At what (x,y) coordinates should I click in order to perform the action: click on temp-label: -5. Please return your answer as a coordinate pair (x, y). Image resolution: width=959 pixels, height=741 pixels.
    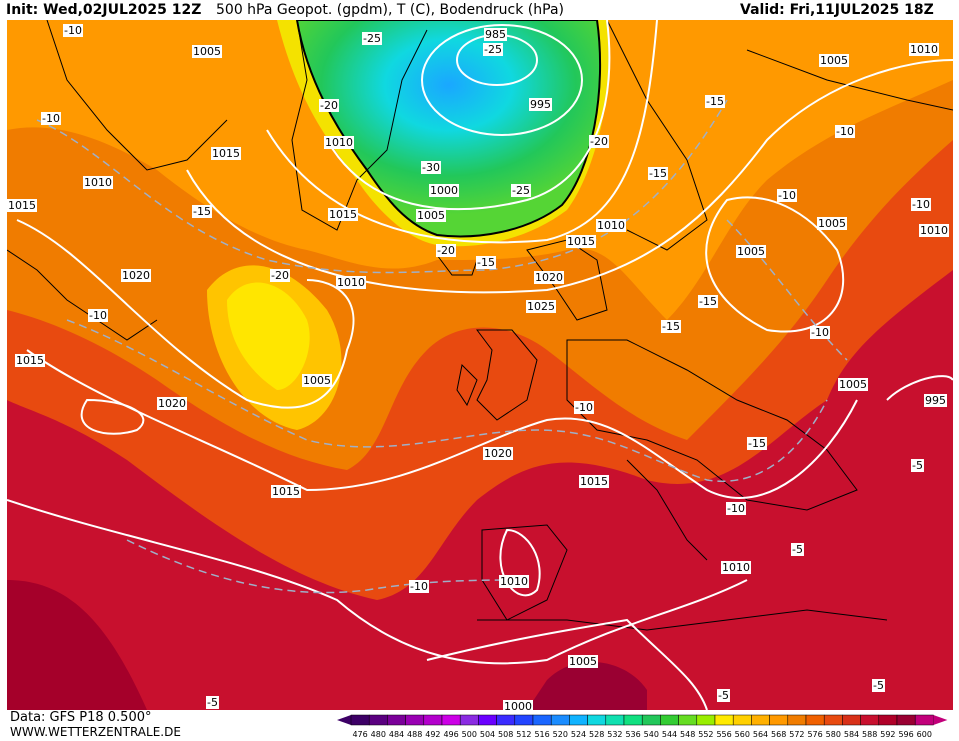
    Looking at the image, I should click on (878, 685).